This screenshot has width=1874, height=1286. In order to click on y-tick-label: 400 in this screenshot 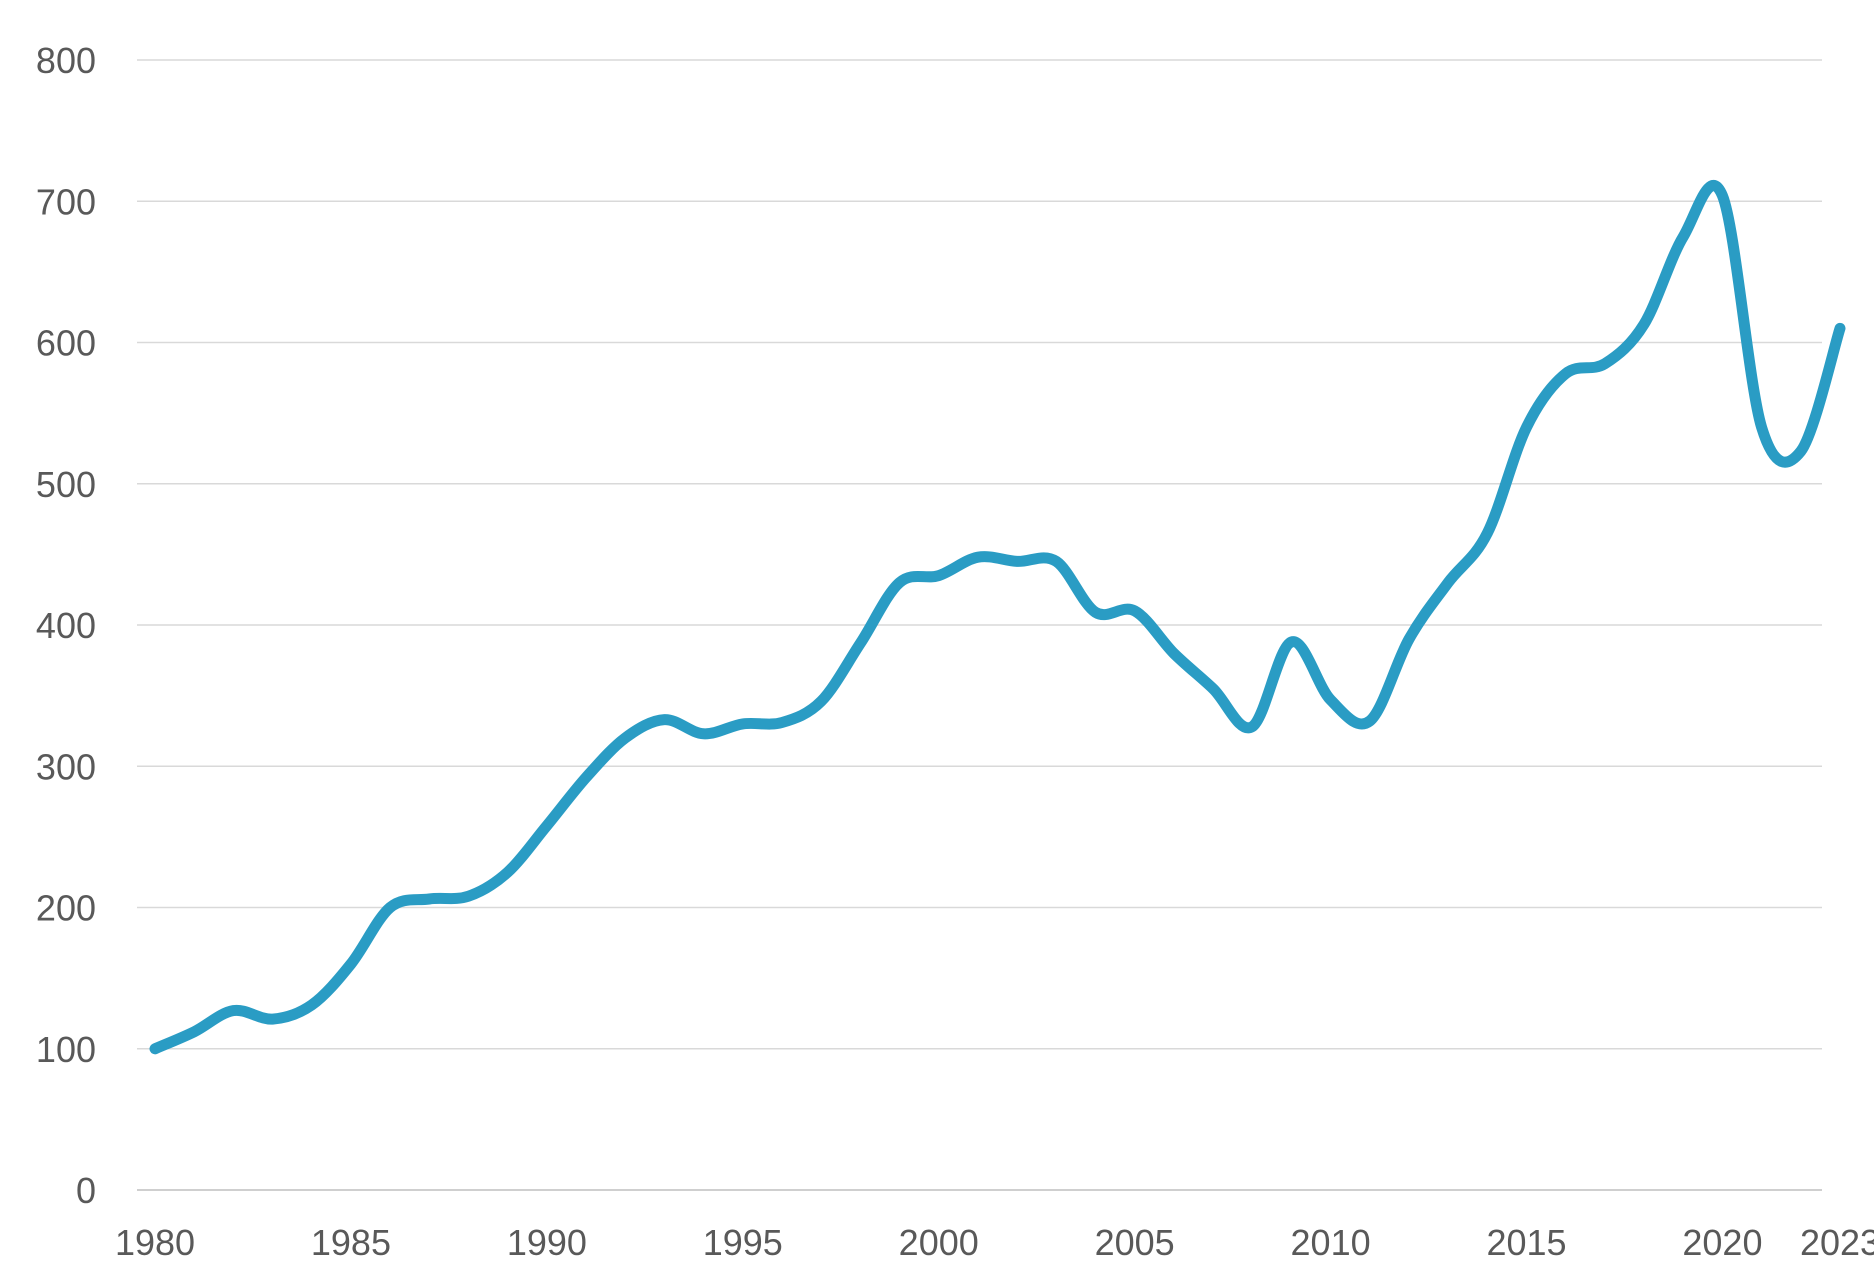, I will do `click(66, 625)`.